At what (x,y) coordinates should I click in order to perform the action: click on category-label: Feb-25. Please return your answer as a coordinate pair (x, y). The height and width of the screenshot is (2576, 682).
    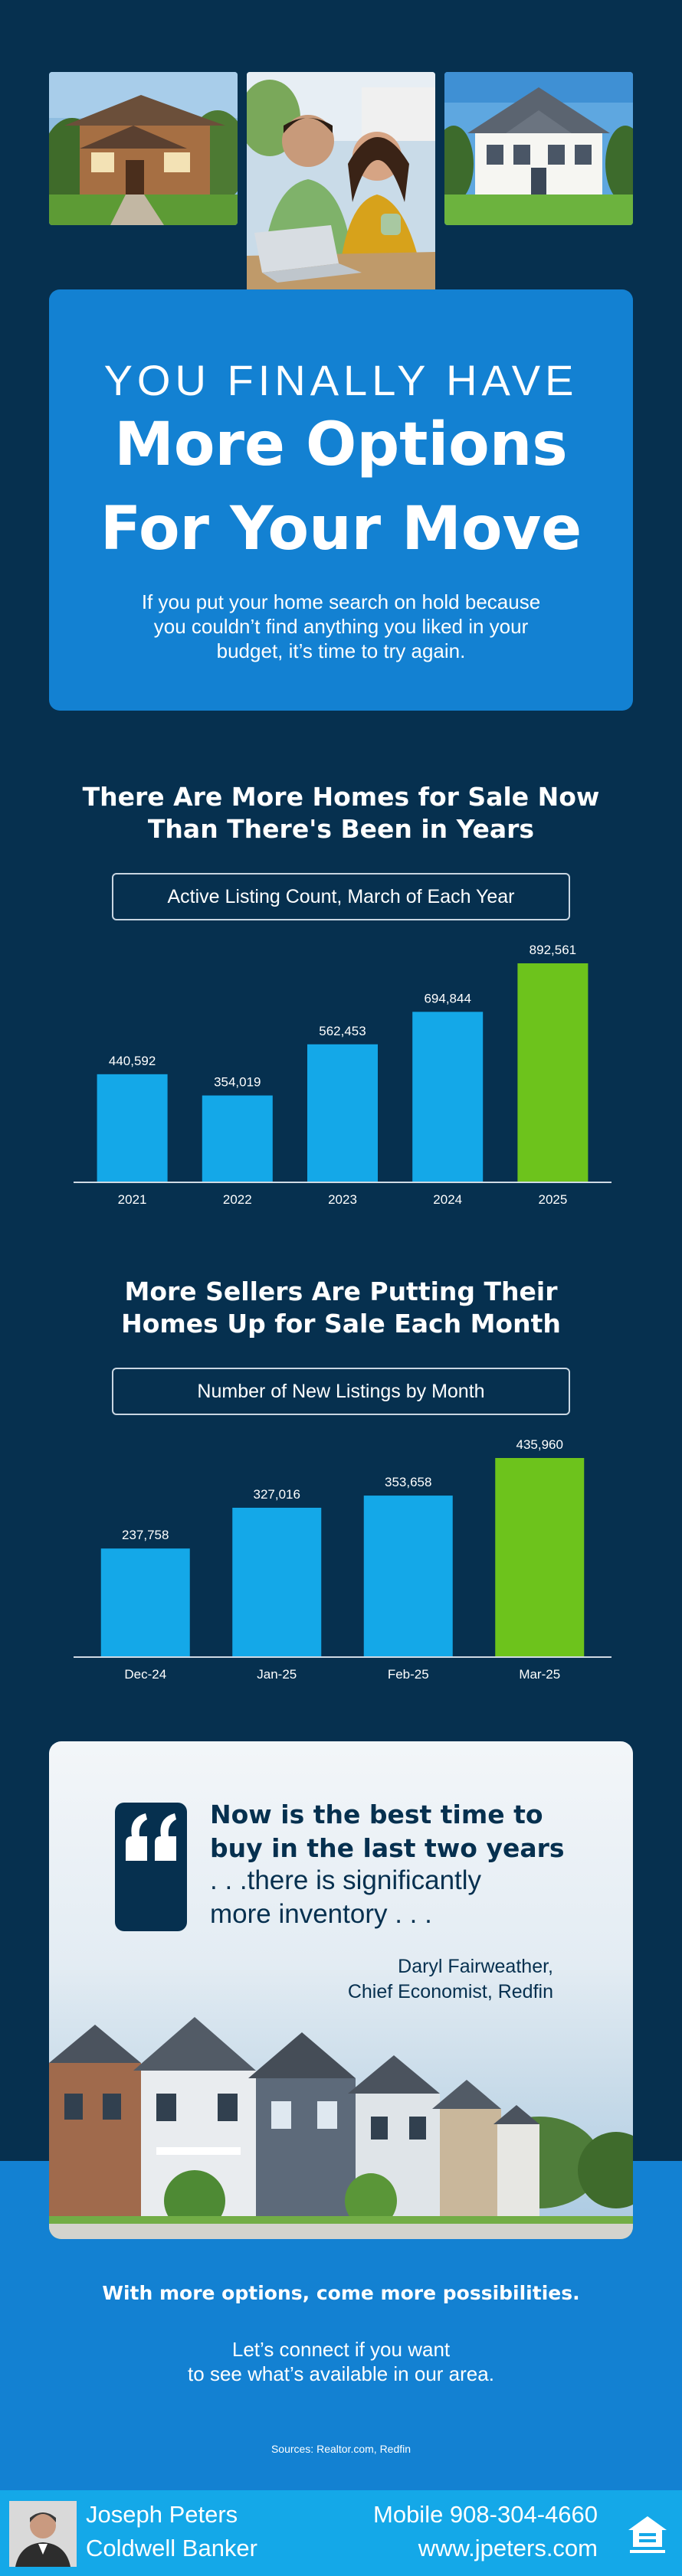
    Looking at the image, I should click on (408, 1674).